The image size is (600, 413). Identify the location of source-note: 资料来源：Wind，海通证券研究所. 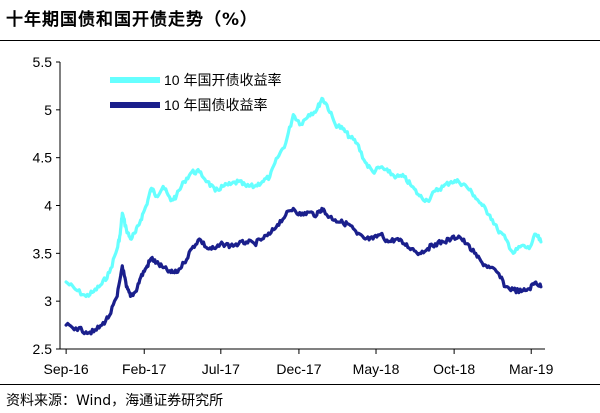
(115, 401).